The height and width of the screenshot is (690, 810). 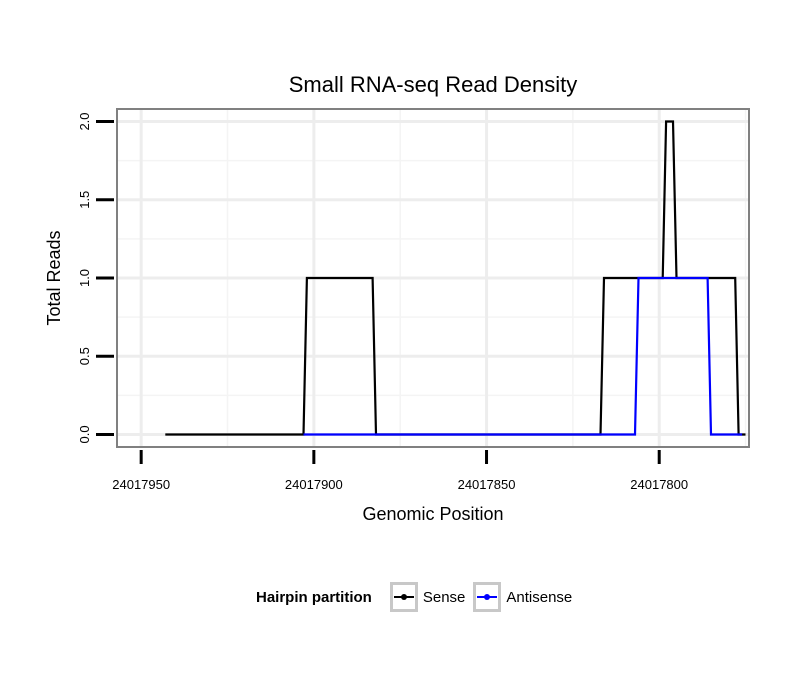 I want to click on y-tick-label: 0.0, so click(x=84, y=434).